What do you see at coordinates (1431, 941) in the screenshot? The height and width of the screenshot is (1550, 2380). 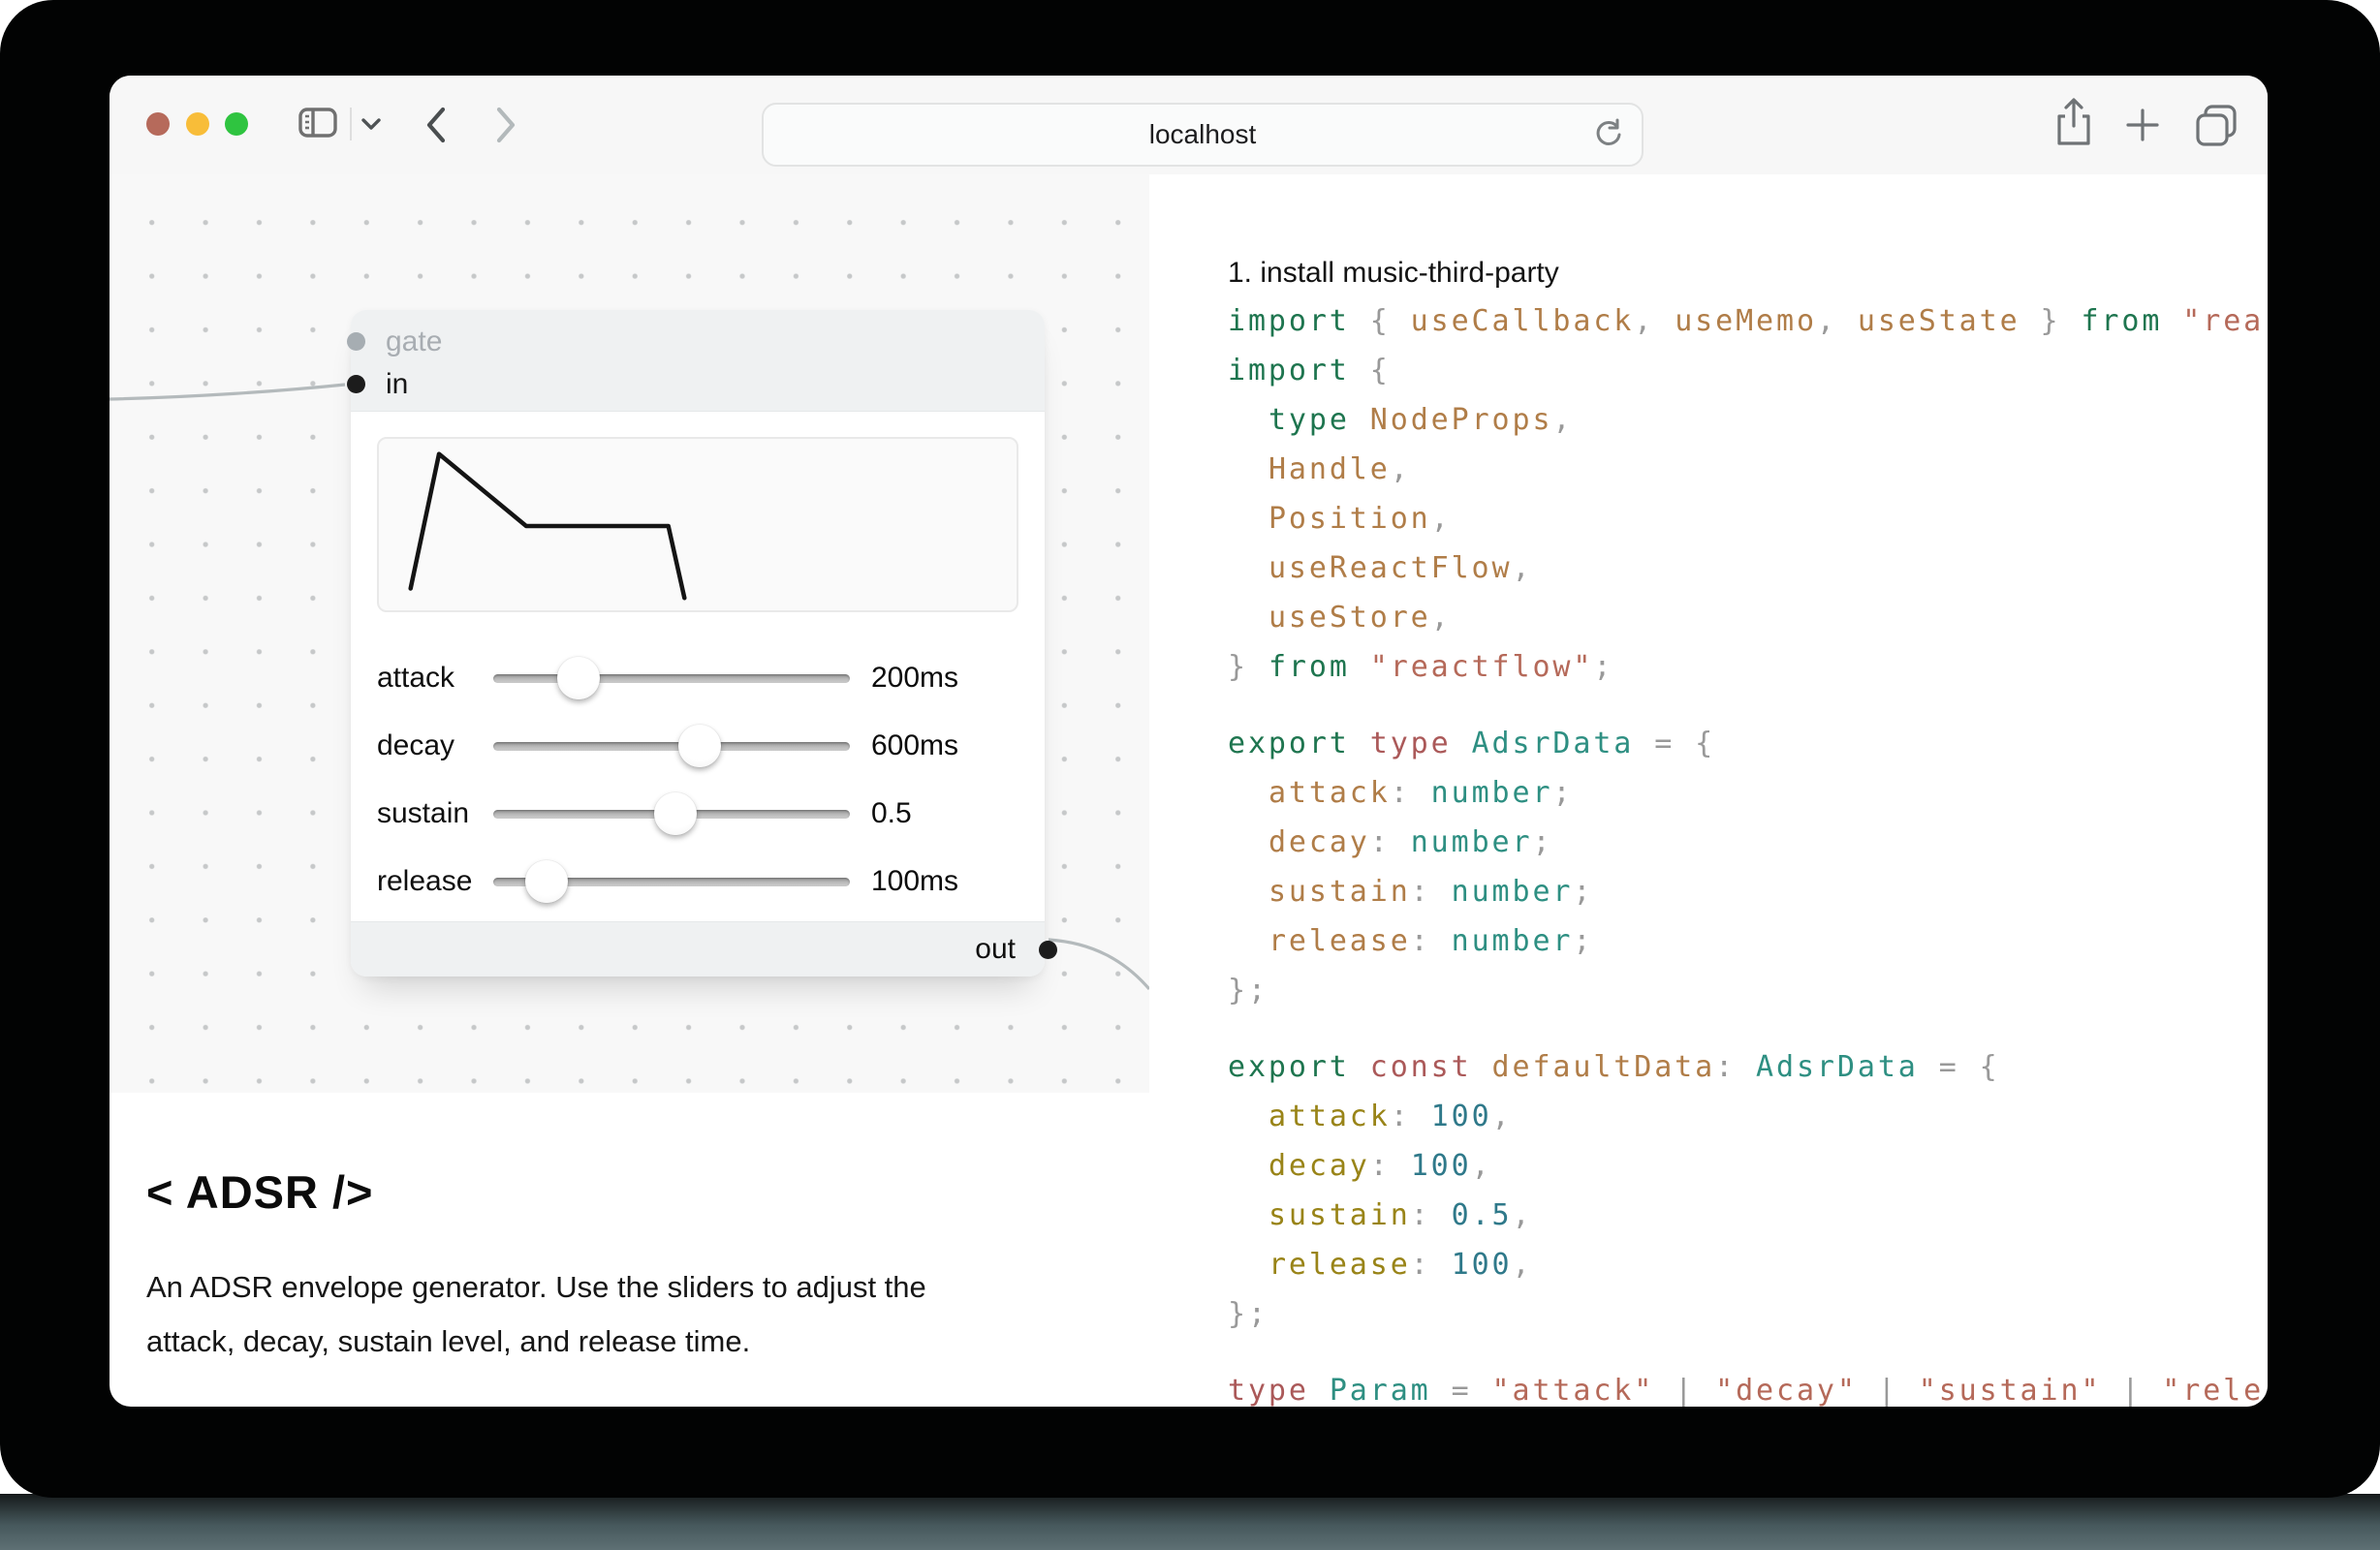 I see `code-line: release: number;` at bounding box center [1431, 941].